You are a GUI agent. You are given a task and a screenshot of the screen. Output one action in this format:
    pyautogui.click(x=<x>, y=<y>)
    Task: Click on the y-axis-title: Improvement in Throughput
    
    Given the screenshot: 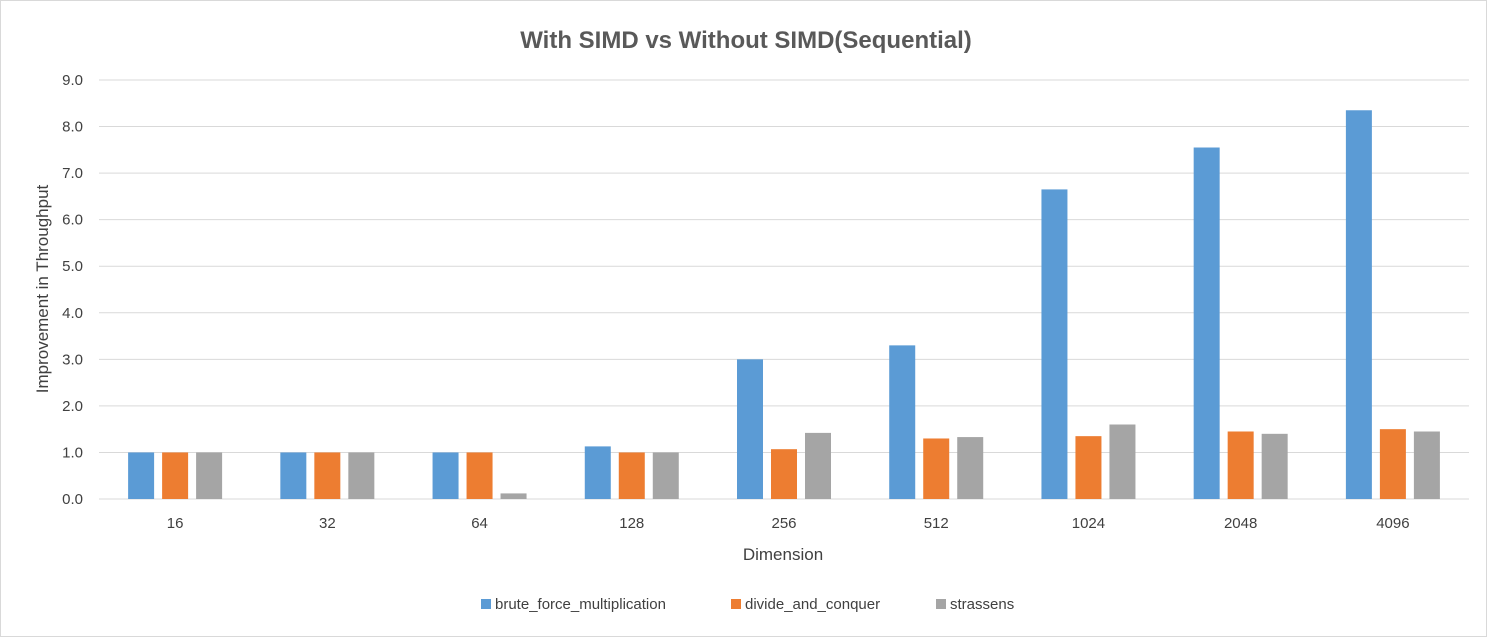 What is the action you would take?
    pyautogui.click(x=42, y=288)
    